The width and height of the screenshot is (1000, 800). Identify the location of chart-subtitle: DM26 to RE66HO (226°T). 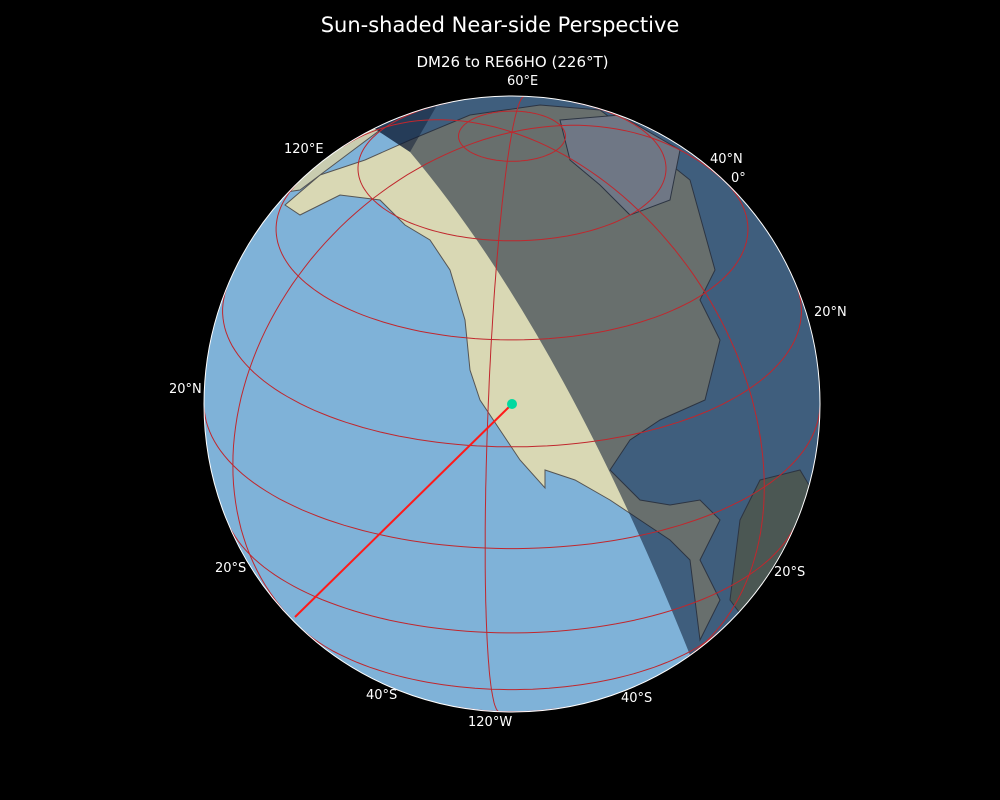
(512, 62).